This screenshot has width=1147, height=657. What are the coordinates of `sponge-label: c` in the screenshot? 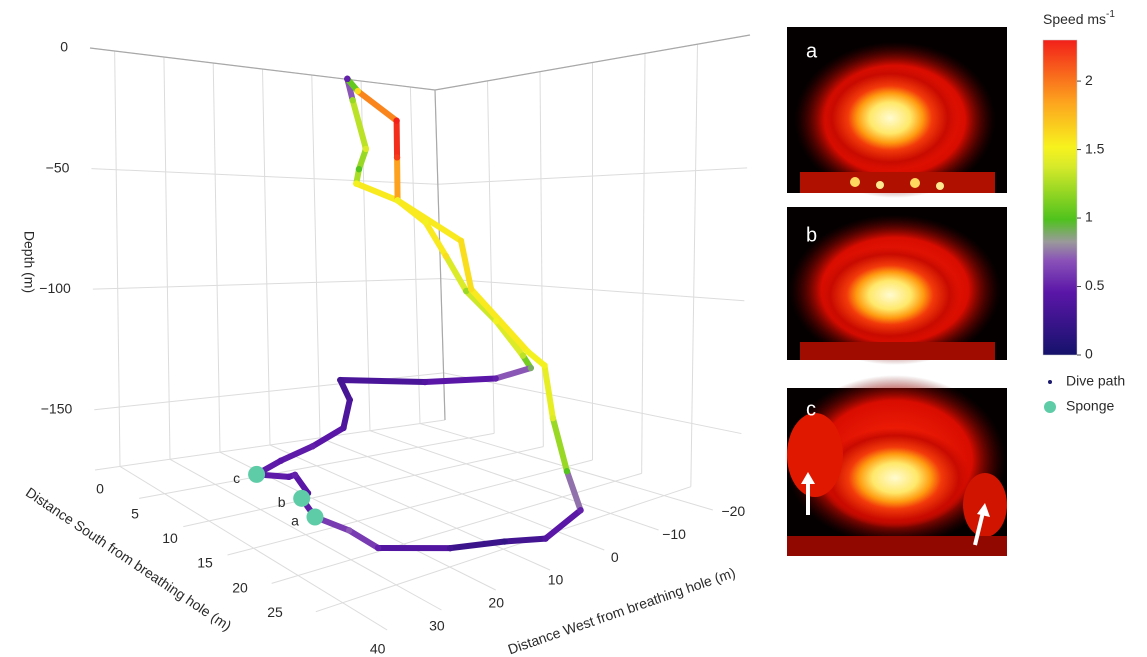 It's located at (236, 478).